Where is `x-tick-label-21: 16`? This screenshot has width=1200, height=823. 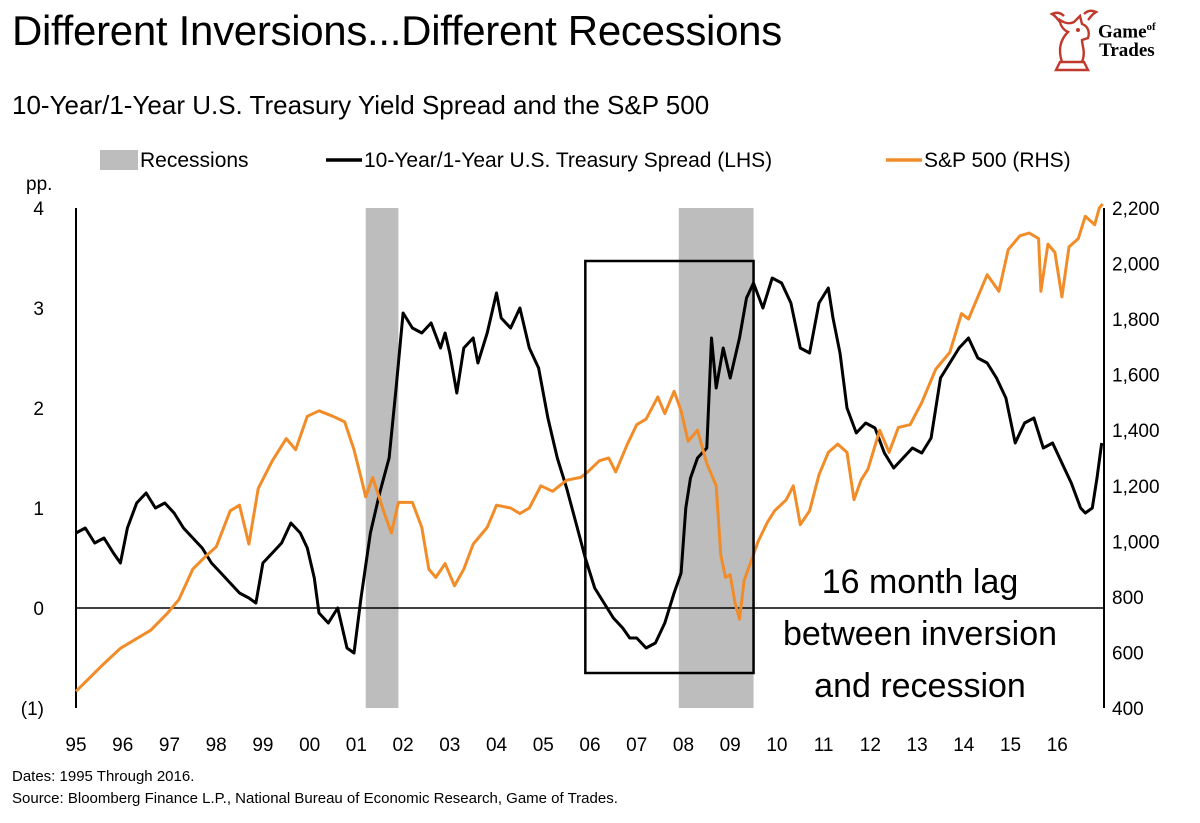
x-tick-label-21: 16 is located at coordinates (1057, 745).